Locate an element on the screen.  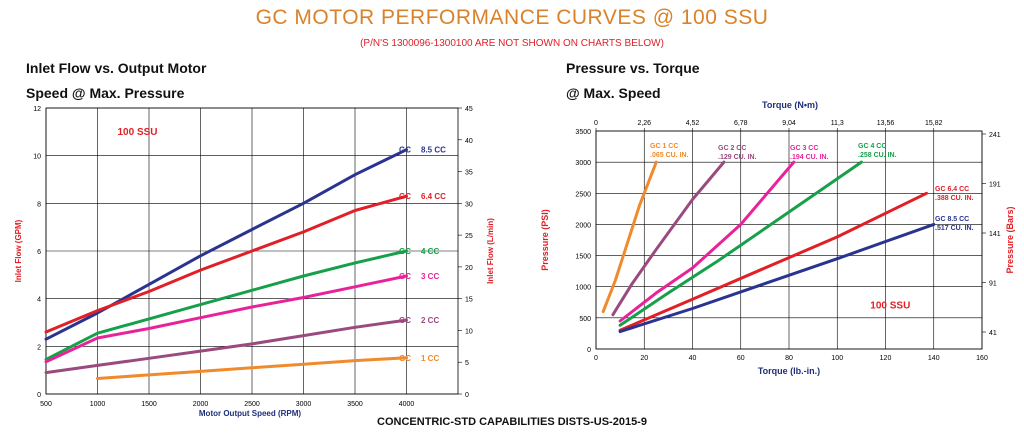
chart2-ytick-label: 2500 is located at coordinates (583, 194).